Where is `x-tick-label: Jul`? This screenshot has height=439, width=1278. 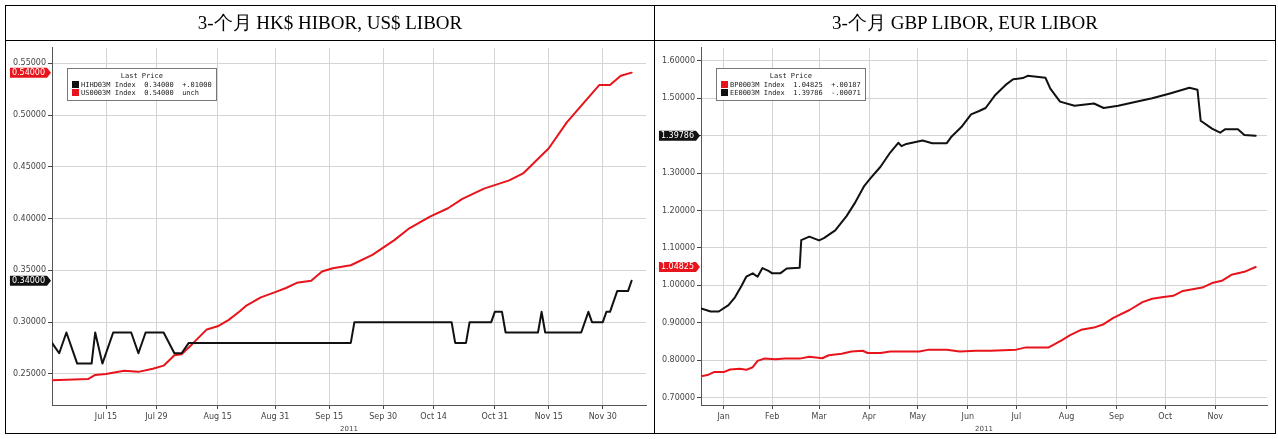 x-tick-label: Jul is located at coordinates (1016, 416).